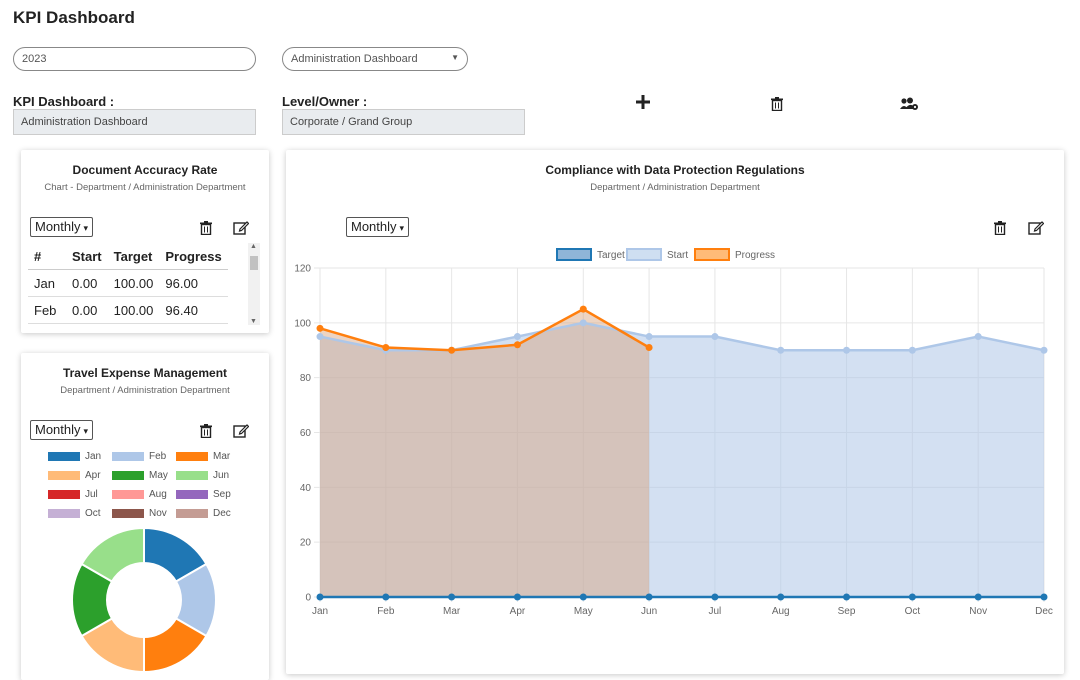  Describe the element at coordinates (145, 487) in the screenshot. I see `pie-legend: Jan Feb Mar Apr May Jun Jul Aug Sep Oct Nov Dec` at that location.